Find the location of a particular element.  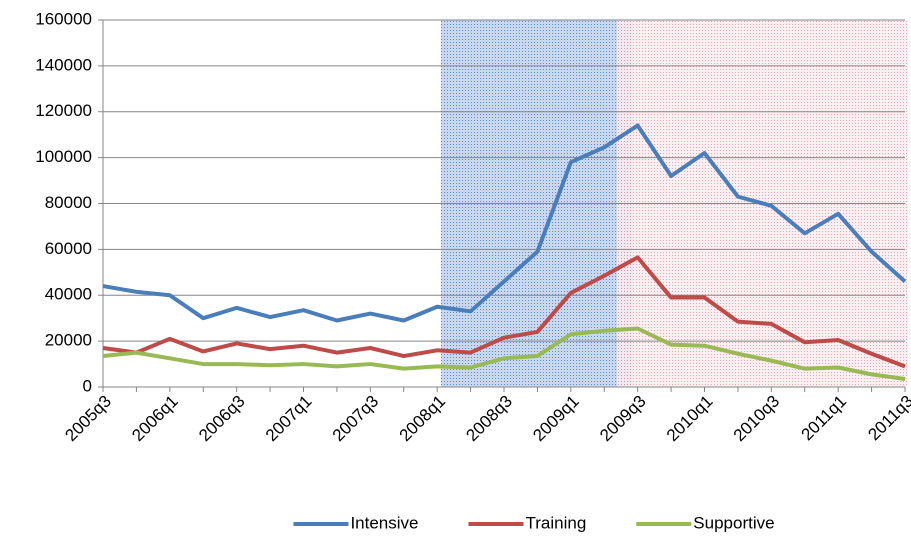

x-tick-label: 2006q1 is located at coordinates (155, 419).